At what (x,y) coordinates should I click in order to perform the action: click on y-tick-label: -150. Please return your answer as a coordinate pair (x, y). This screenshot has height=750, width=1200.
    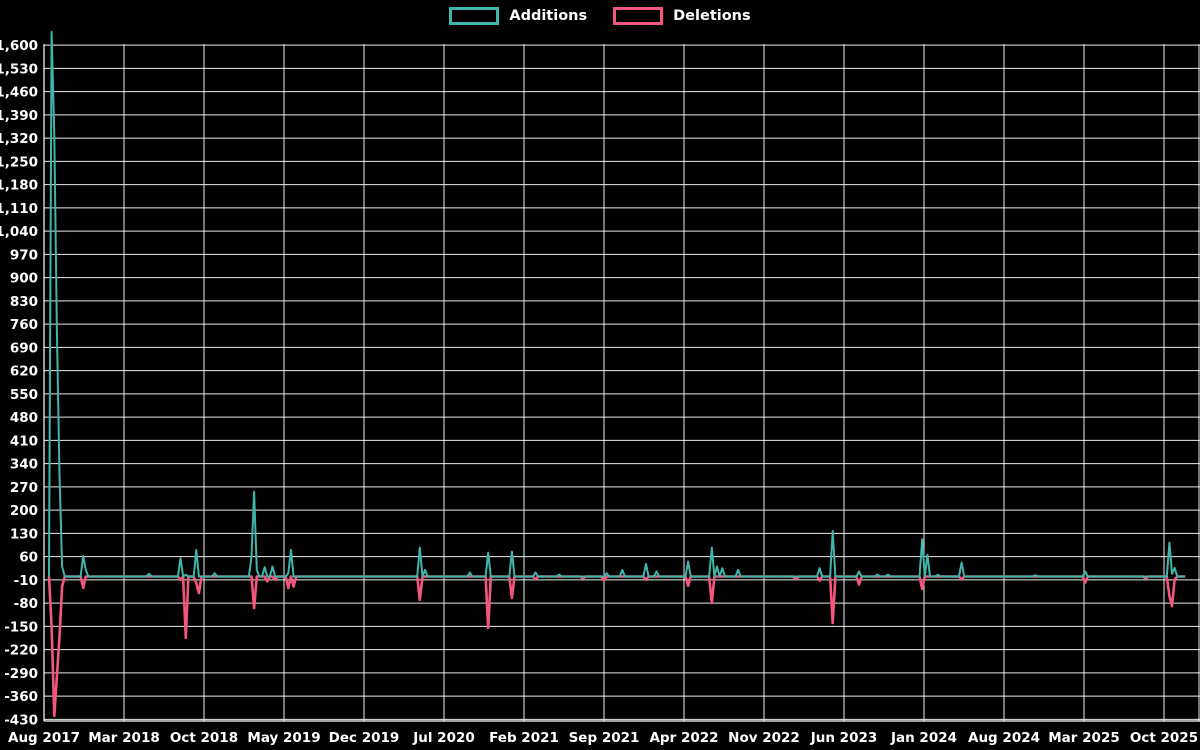
    Looking at the image, I should click on (21, 627).